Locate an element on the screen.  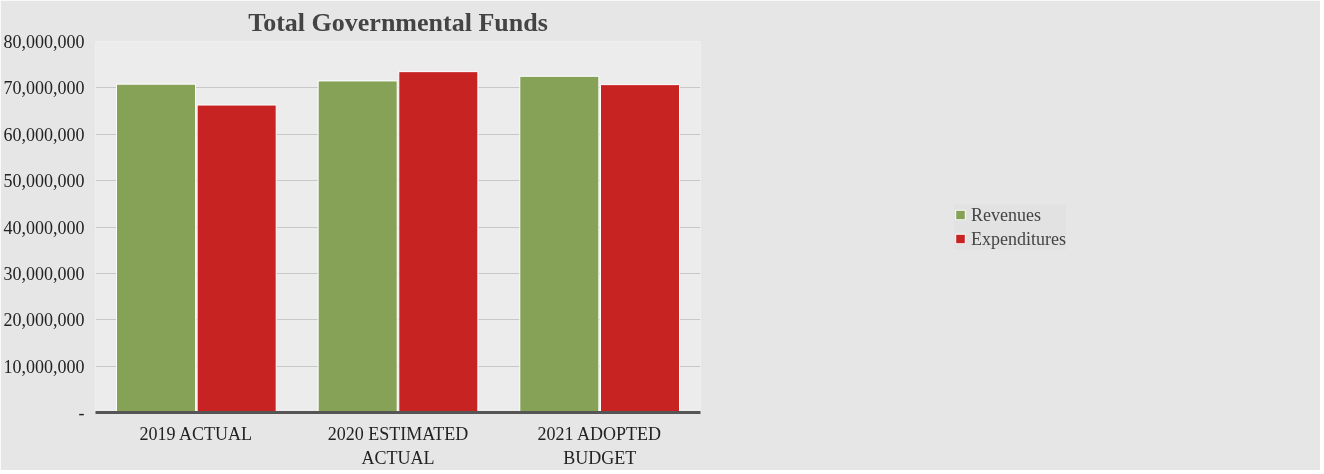
y-tick-label: 40,000,000 is located at coordinates (44, 227).